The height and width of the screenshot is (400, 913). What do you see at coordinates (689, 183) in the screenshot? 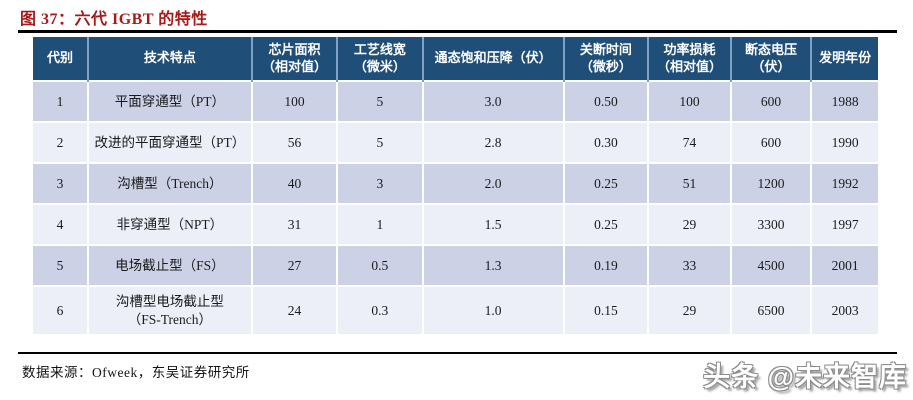
I see `cell-power-loss: 51` at bounding box center [689, 183].